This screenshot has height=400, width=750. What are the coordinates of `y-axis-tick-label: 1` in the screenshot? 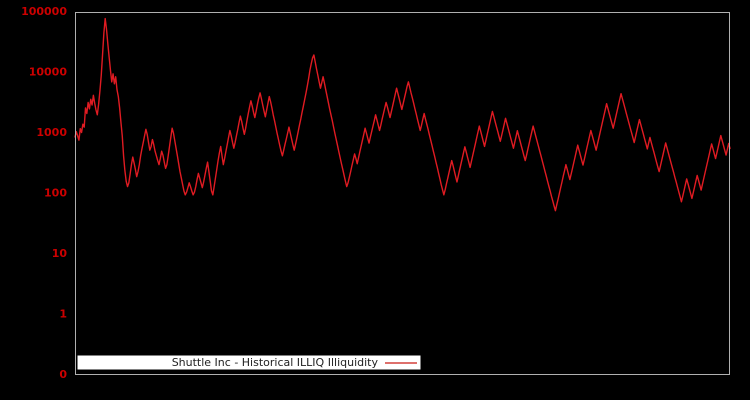 It's located at (63, 314).